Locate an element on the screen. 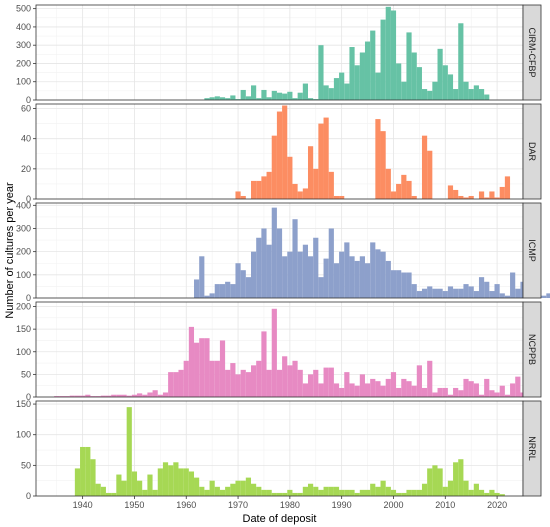 This screenshot has width=550, height=527. y-tick-label: 100 is located at coordinates (23, 435).